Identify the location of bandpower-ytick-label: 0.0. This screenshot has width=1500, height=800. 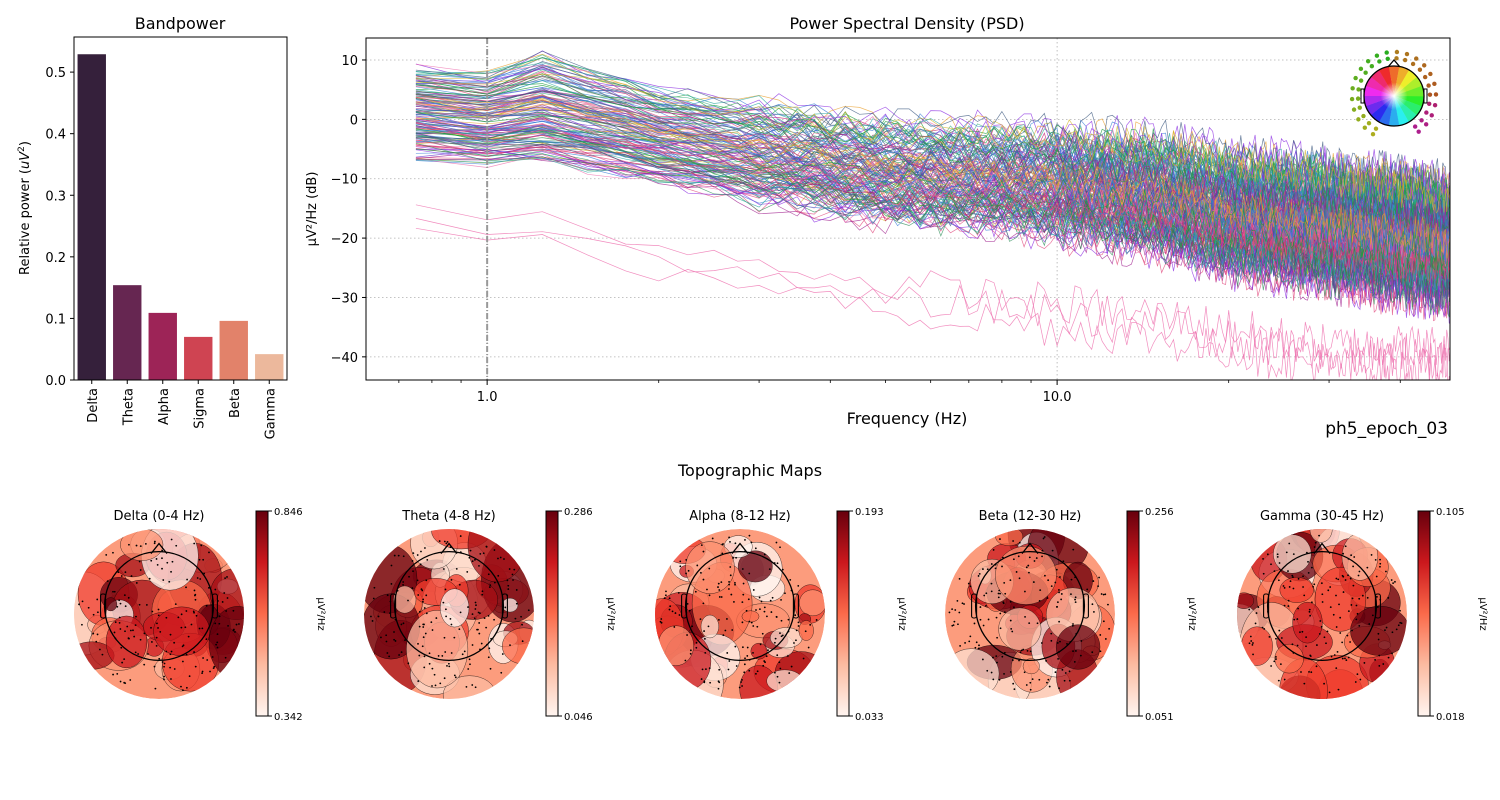
(55, 381).